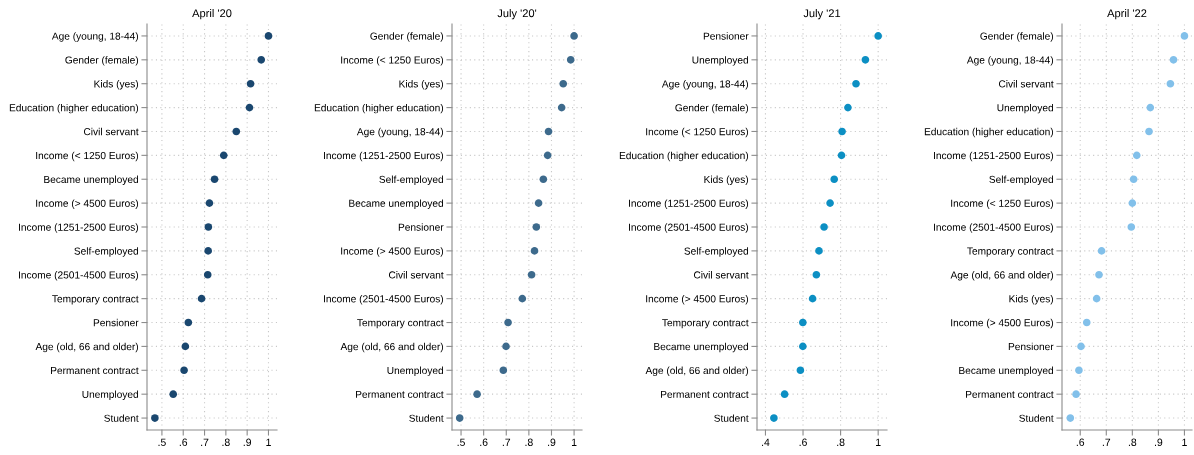  What do you see at coordinates (1021, 180) in the screenshot?
I see `y-tick-label: Self-employed` at bounding box center [1021, 180].